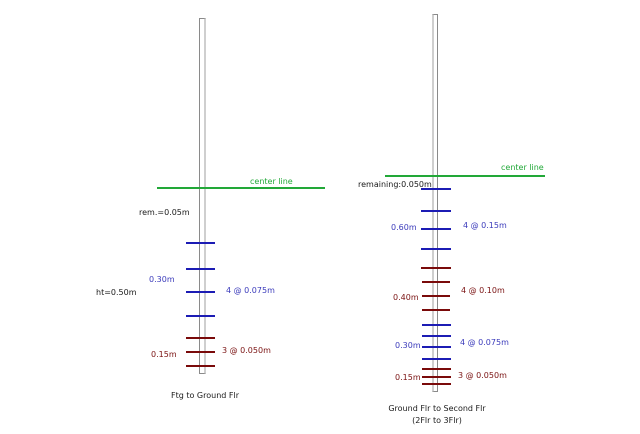  What do you see at coordinates (406, 297) in the screenshot?
I see `right-segment-length: 0.40m` at bounding box center [406, 297].